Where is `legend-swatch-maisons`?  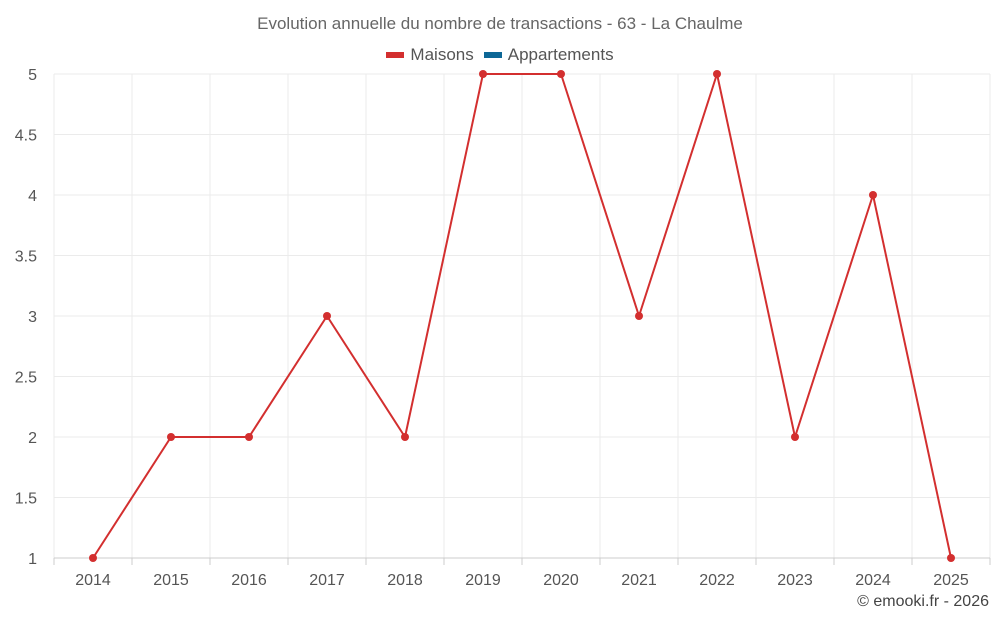 legend-swatch-maisons is located at coordinates (395, 55).